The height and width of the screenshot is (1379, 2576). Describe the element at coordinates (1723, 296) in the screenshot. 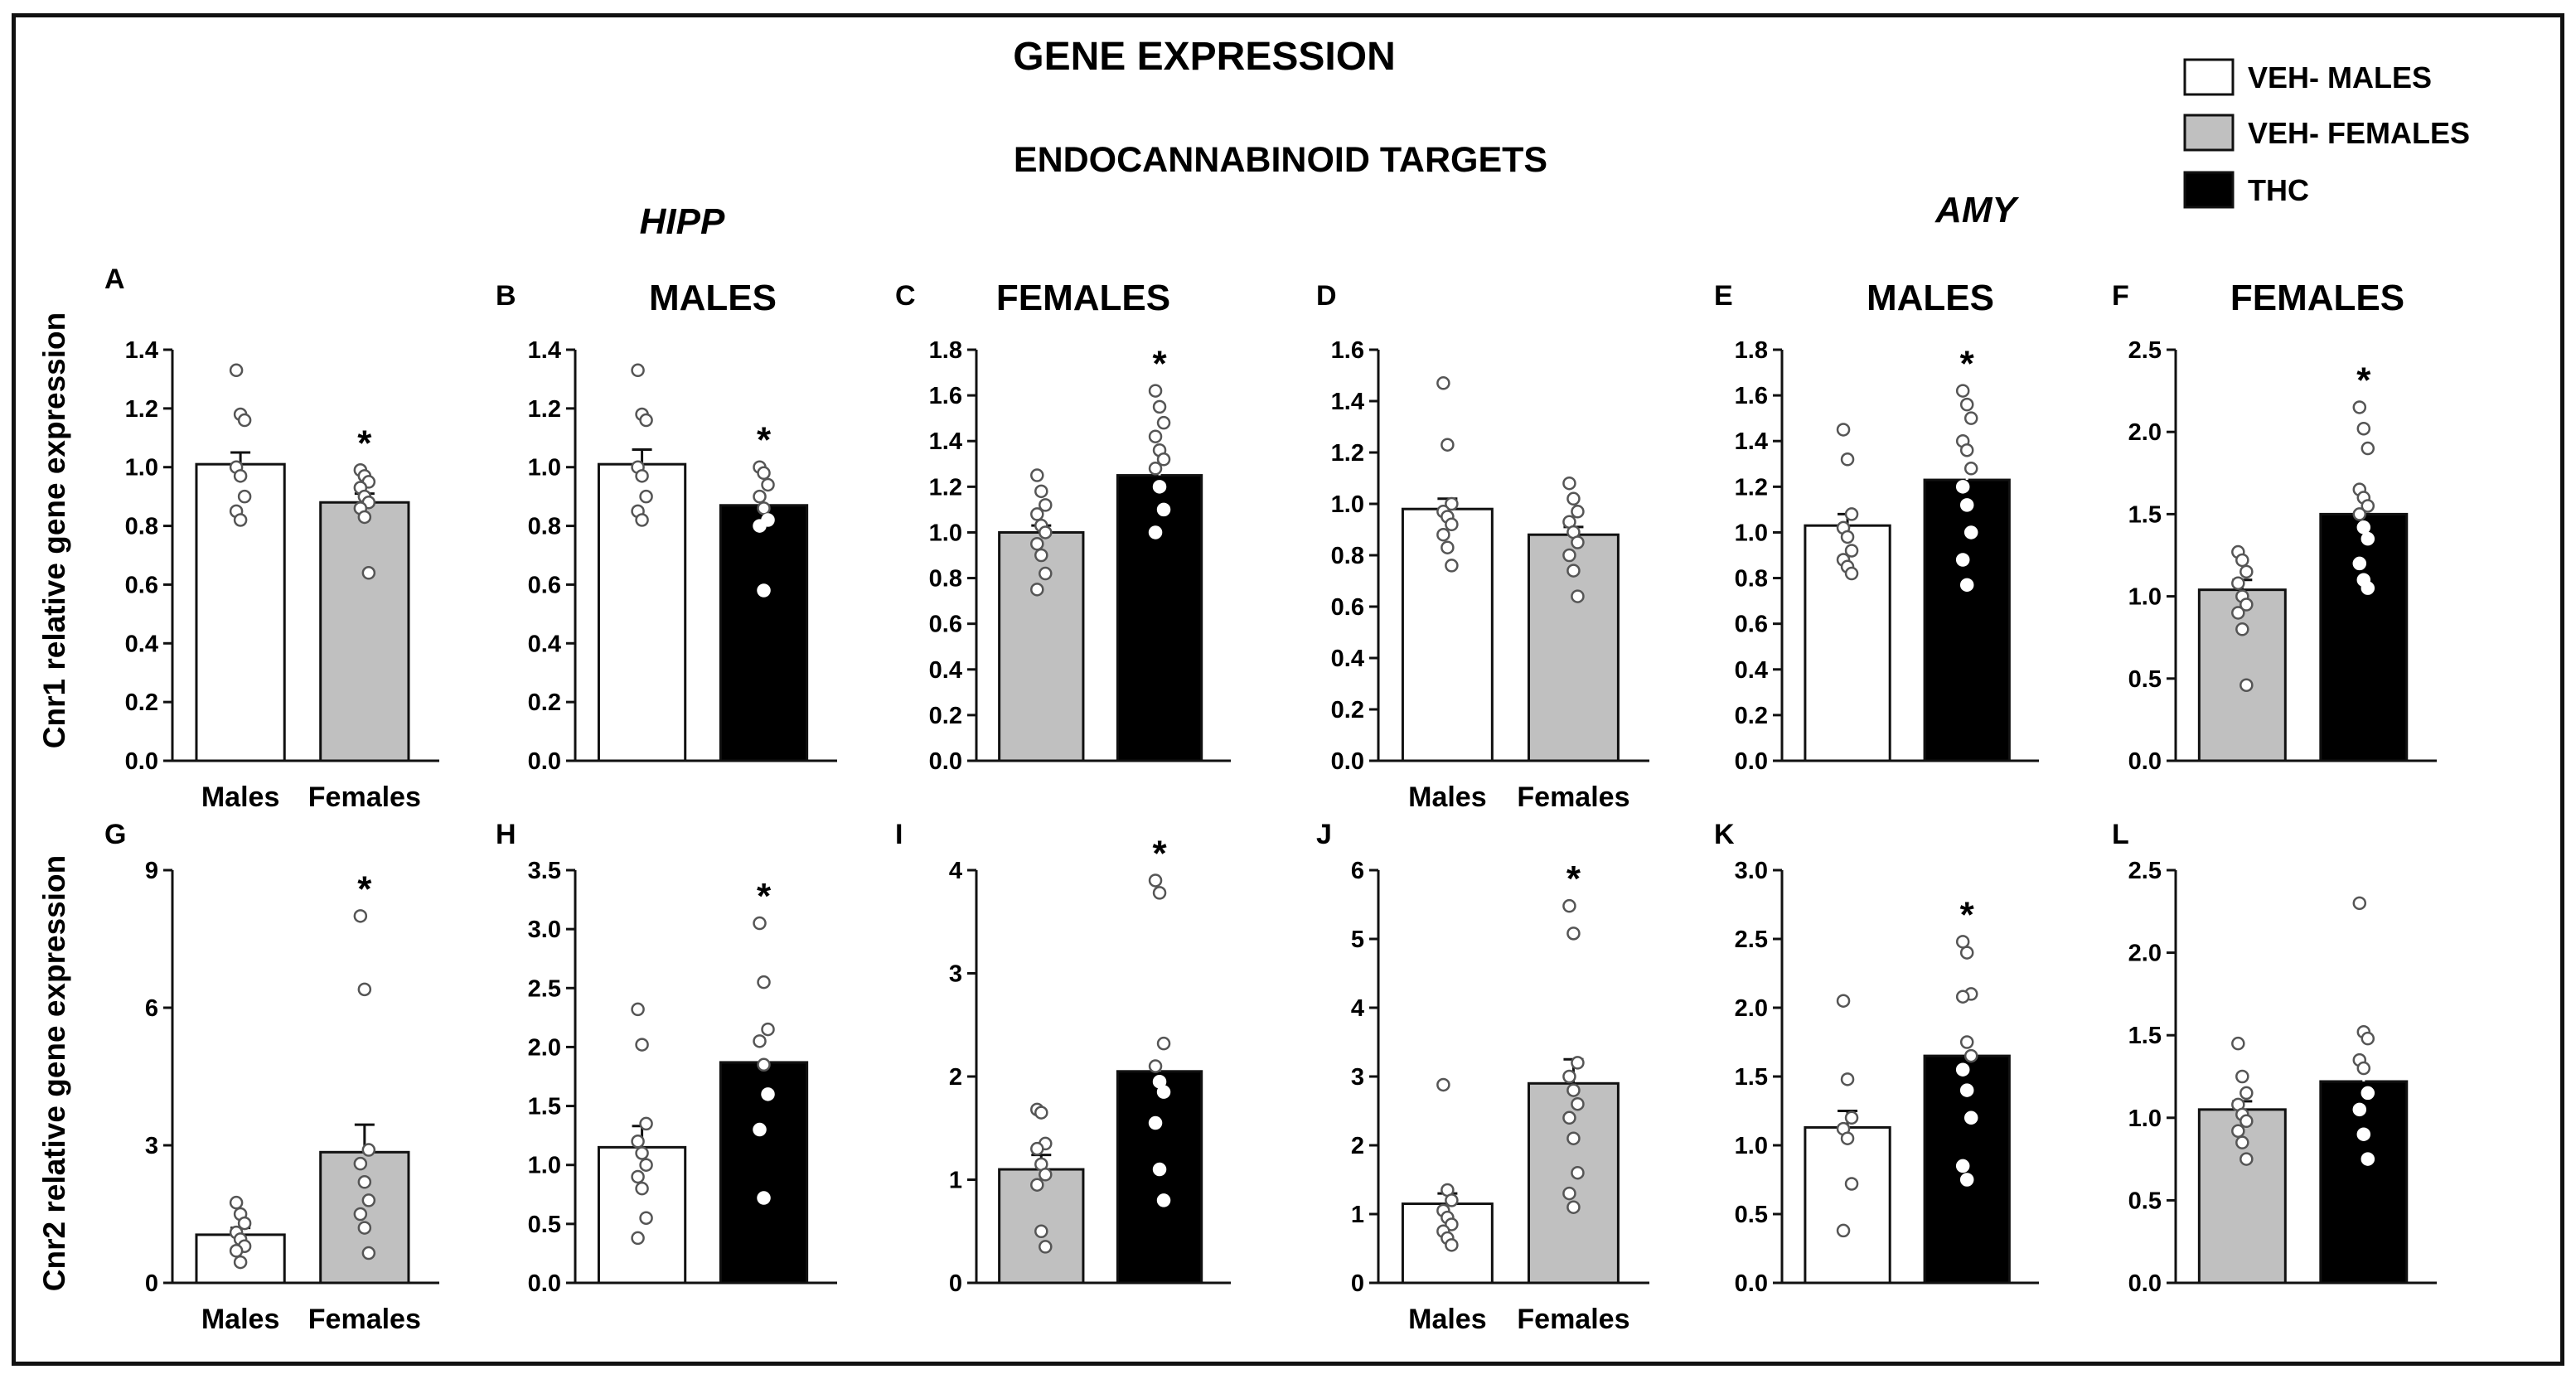

I see `panel-letter: E` at that location.